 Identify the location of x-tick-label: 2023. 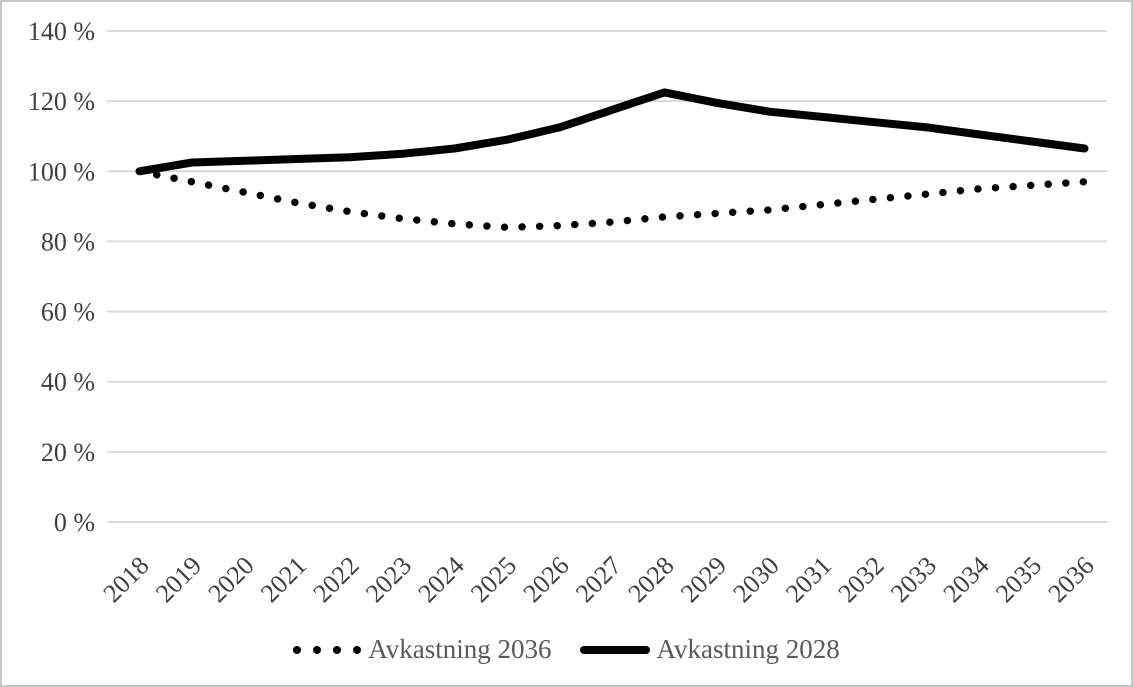
(388, 579).